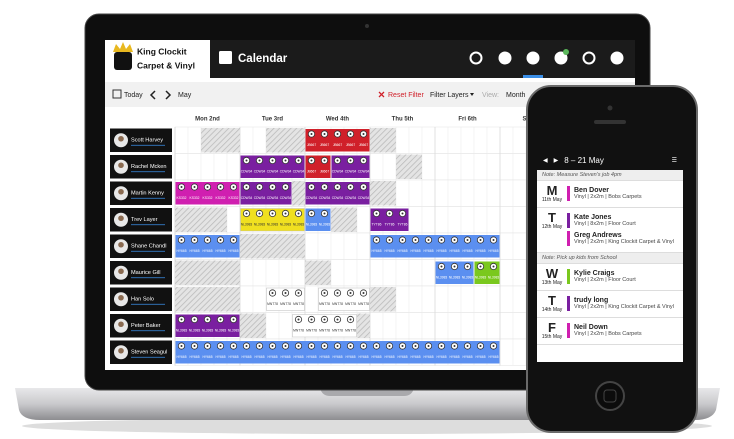 The image size is (734, 439). I want to click on view-button: Month, so click(516, 95).